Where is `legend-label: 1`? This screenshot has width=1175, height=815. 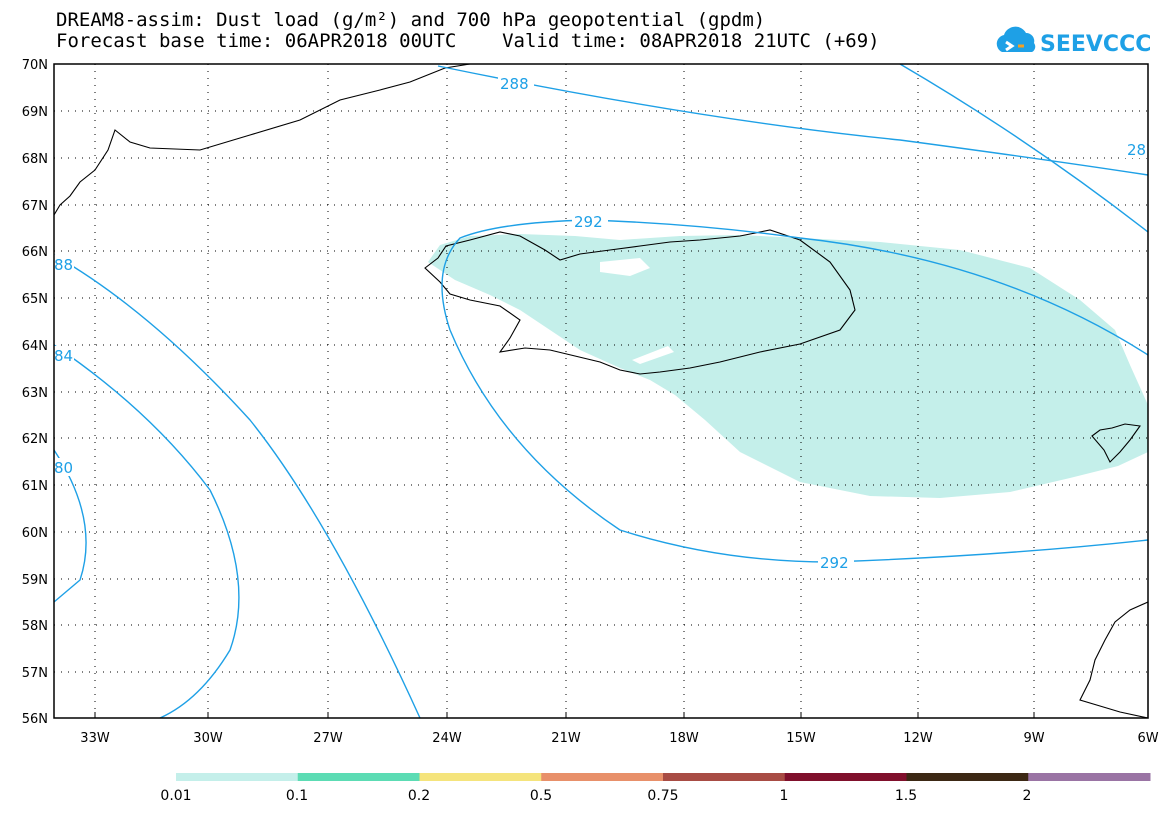
legend-label: 1 is located at coordinates (784, 796).